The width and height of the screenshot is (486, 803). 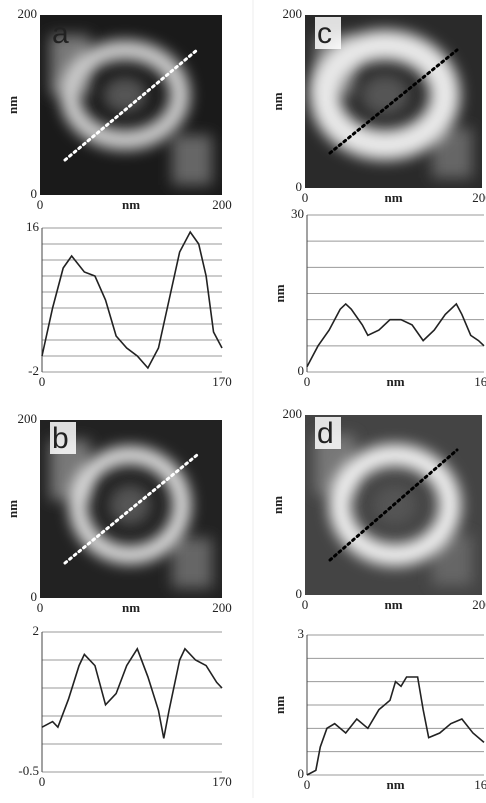 What do you see at coordinates (33, 370) in the screenshot?
I see `y-tick-label: -2` at bounding box center [33, 370].